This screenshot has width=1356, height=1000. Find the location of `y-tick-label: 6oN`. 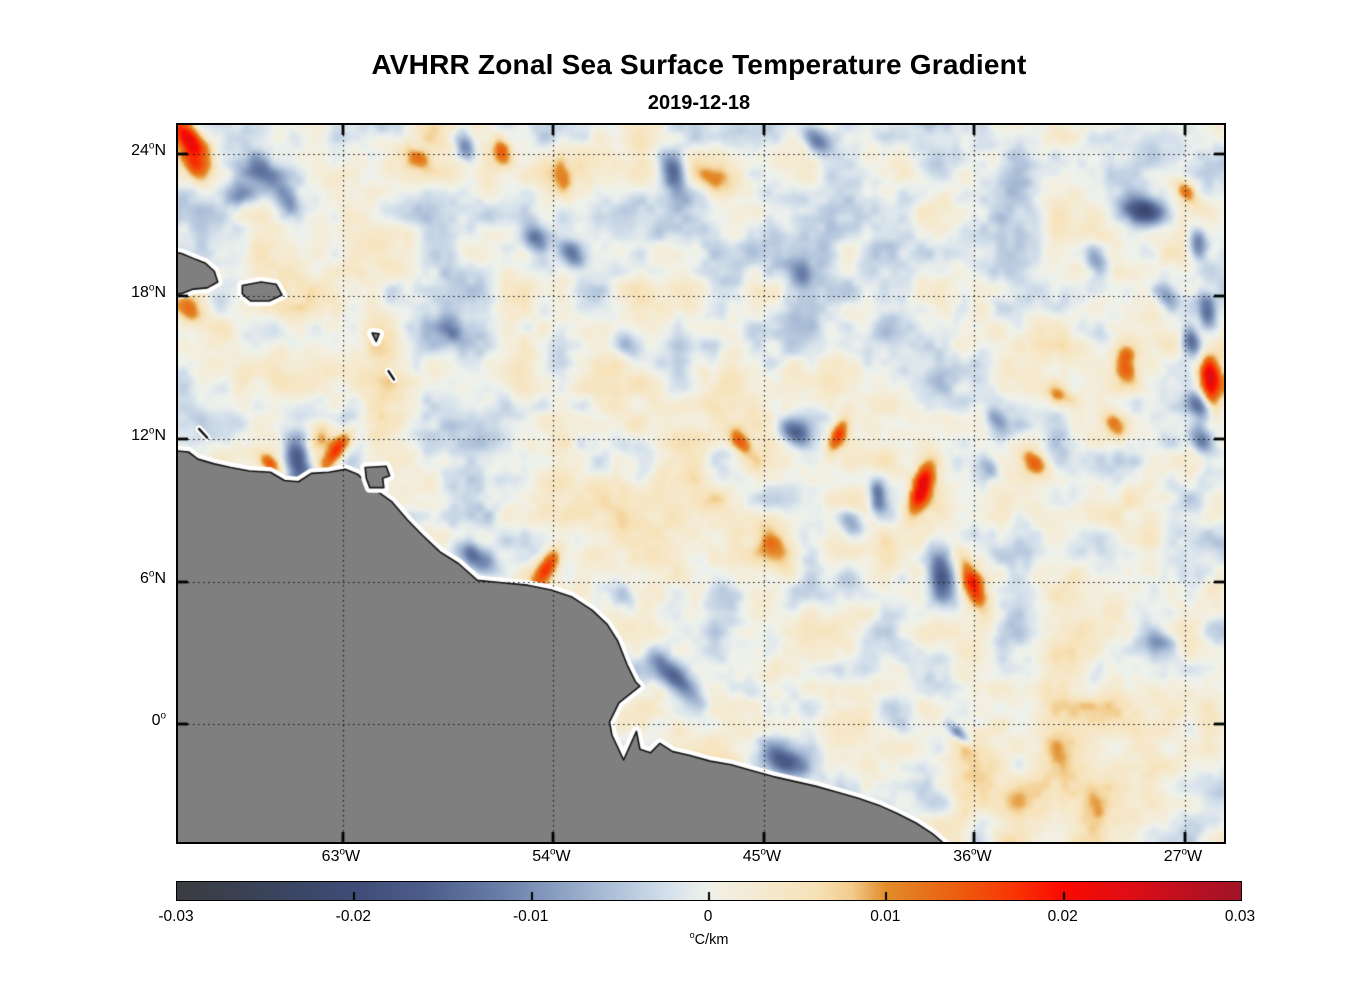

y-tick-label: 6oN is located at coordinates (153, 577).